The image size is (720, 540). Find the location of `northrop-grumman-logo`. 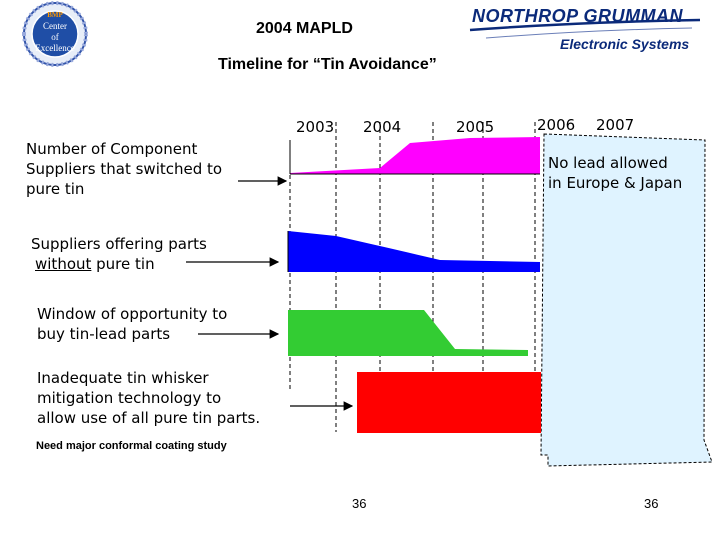

northrop-grumman-logo is located at coordinates (585, 28).